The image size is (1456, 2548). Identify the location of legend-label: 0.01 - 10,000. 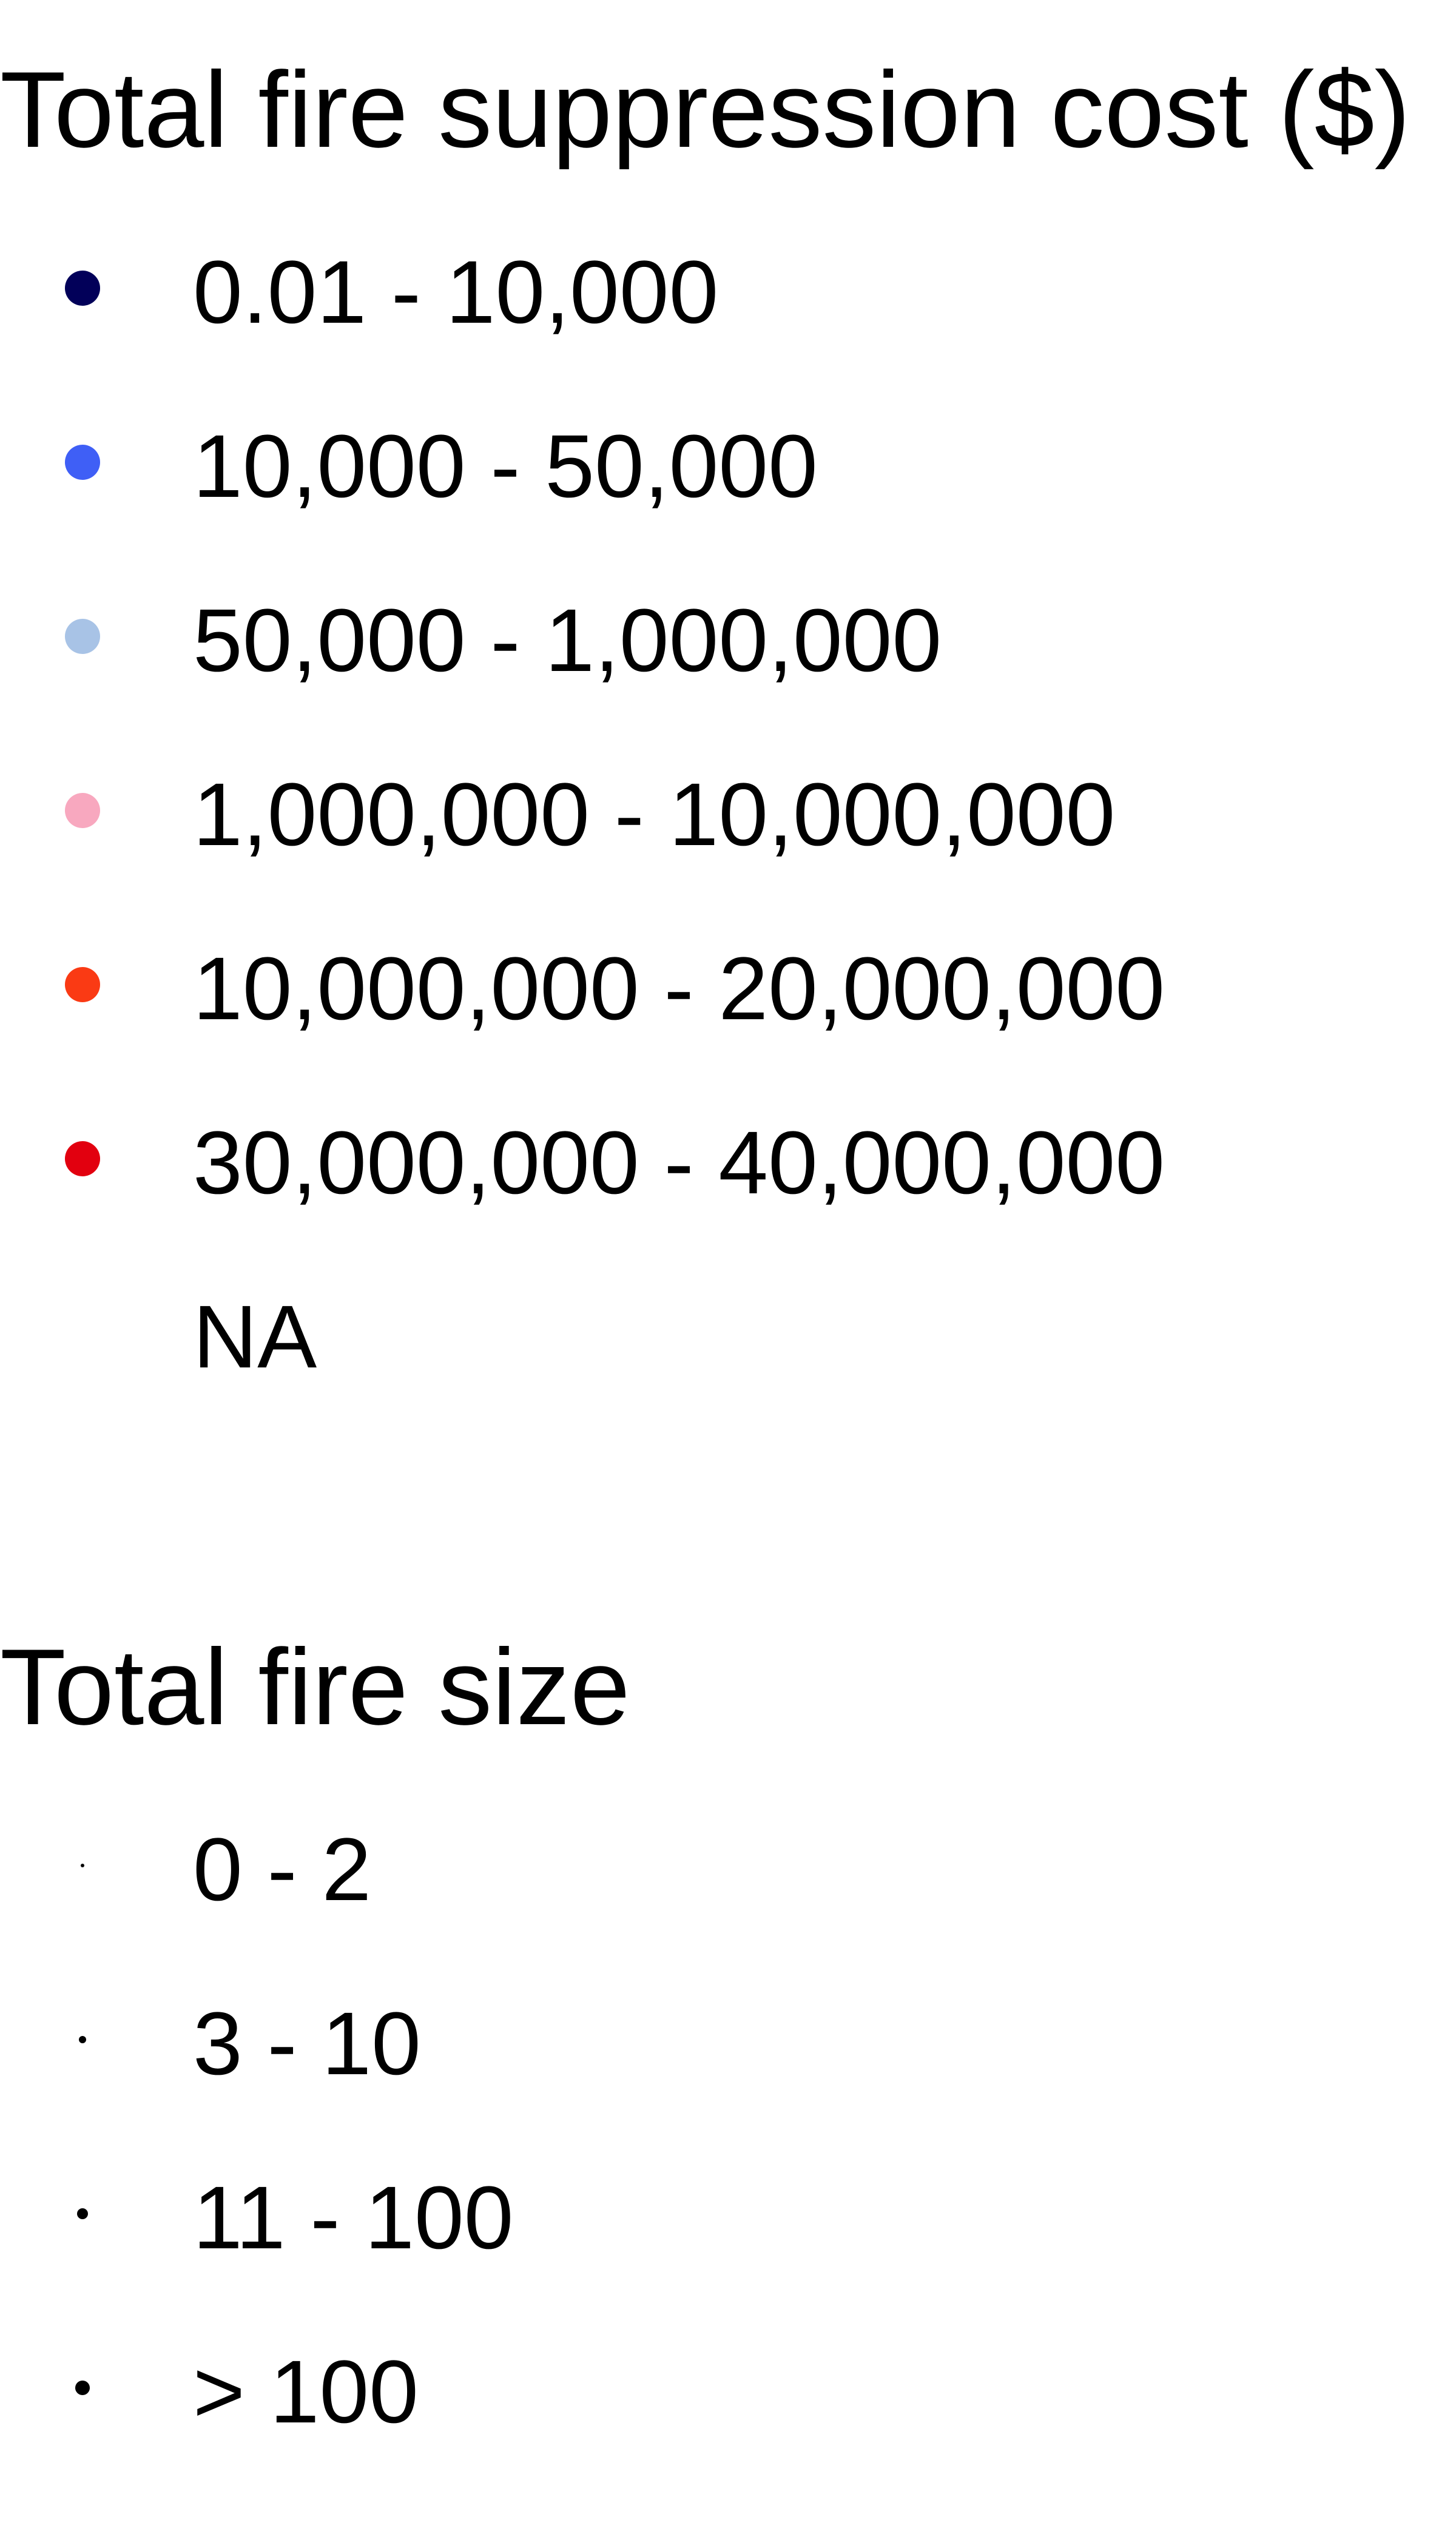
(456, 292).